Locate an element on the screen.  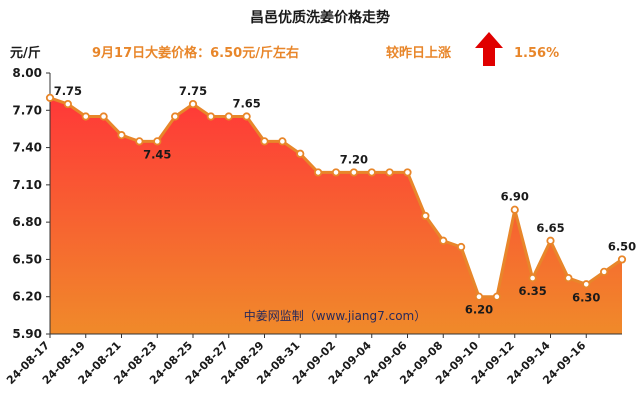
y-tick-label: 6.20 is located at coordinates (27, 297).